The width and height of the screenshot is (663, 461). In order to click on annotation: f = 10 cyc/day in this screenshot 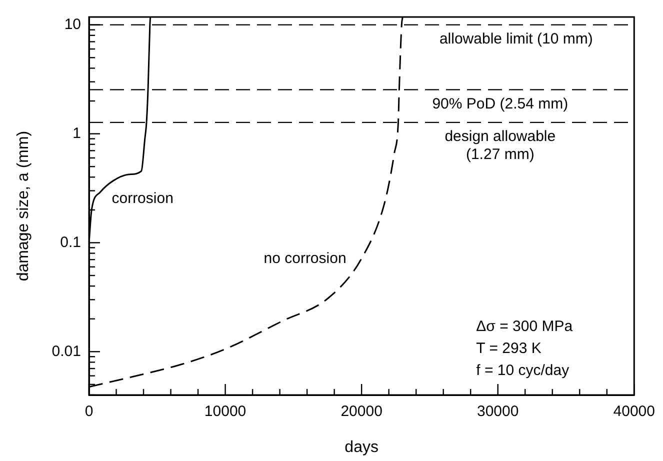, I will do `click(523, 371)`.